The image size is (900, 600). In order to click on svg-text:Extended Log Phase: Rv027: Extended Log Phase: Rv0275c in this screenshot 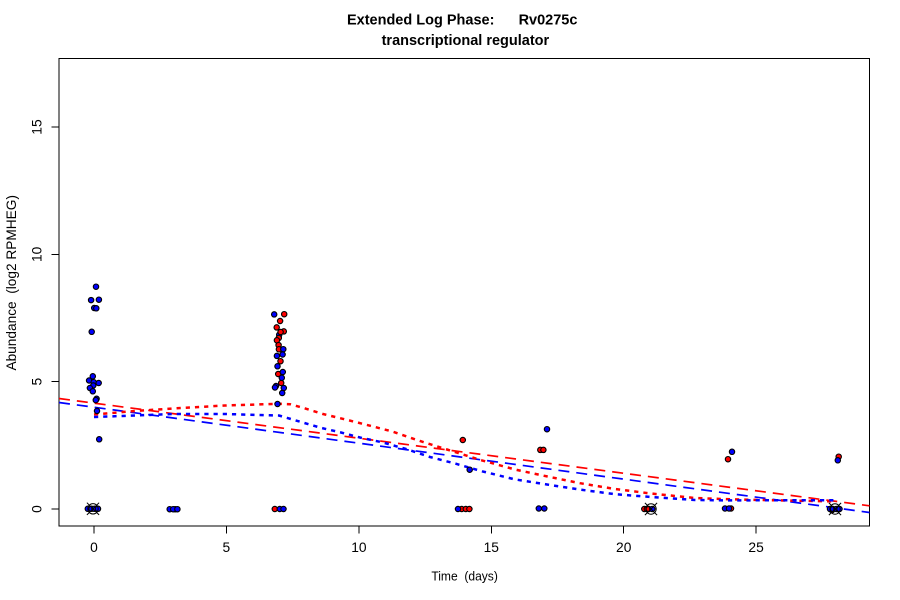, I will do `click(462, 21)`.